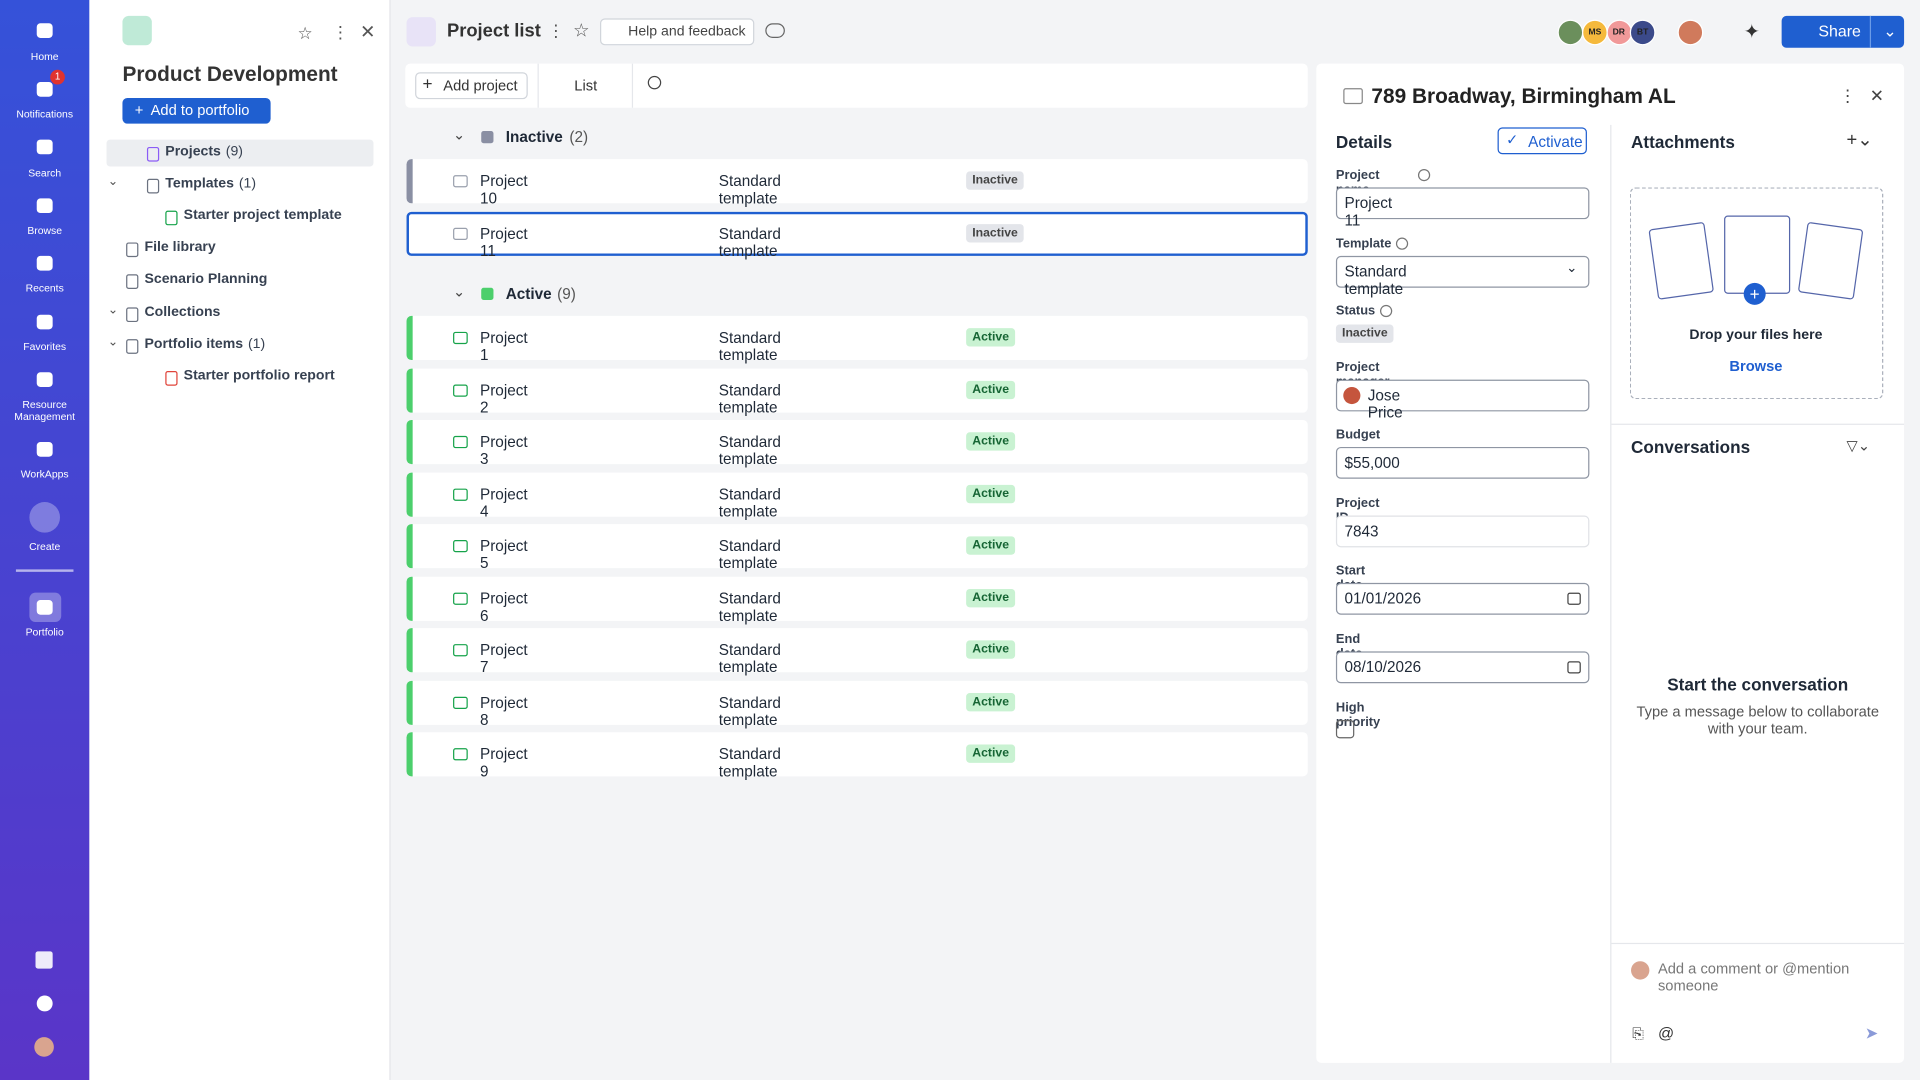 This screenshot has width=1920, height=1080. I want to click on project-name: Project 10, so click(504, 189).